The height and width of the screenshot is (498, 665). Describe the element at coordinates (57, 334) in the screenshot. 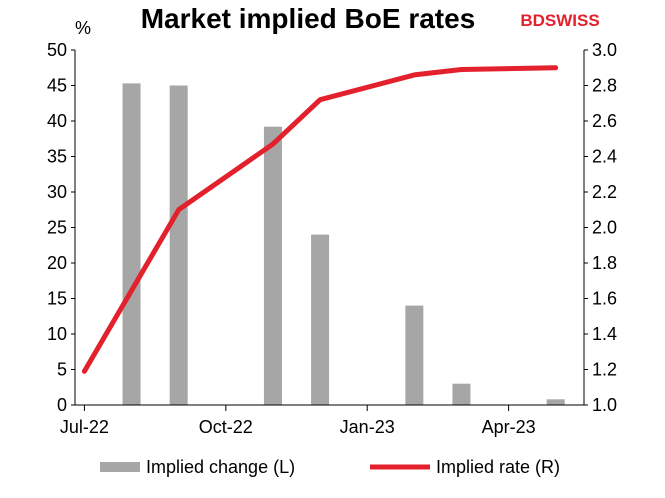

I see `y-left-tick-label: 10` at that location.